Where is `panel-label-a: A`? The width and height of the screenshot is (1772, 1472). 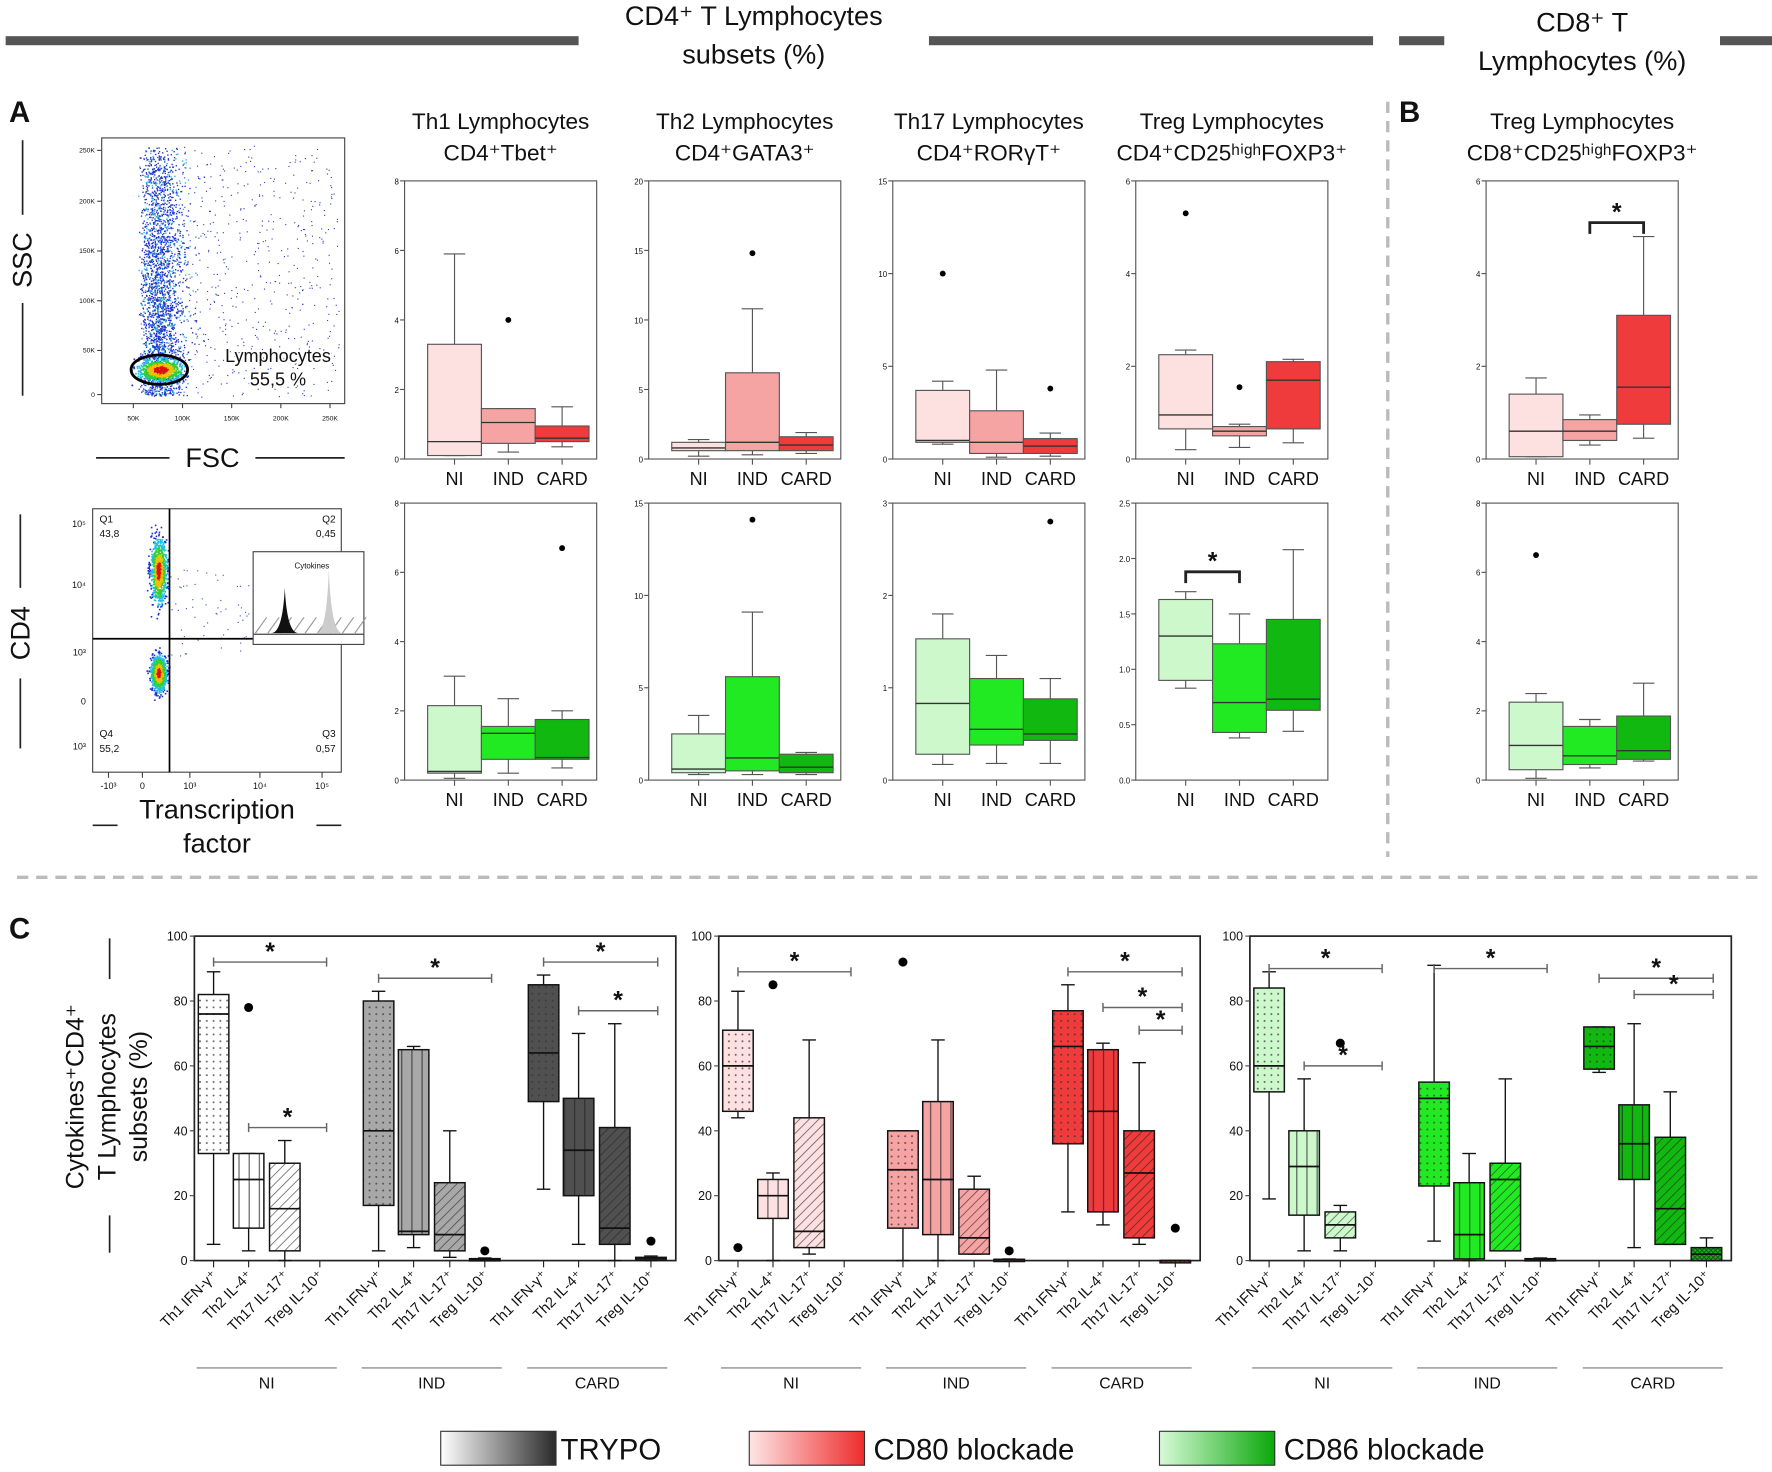 panel-label-a: A is located at coordinates (19, 112).